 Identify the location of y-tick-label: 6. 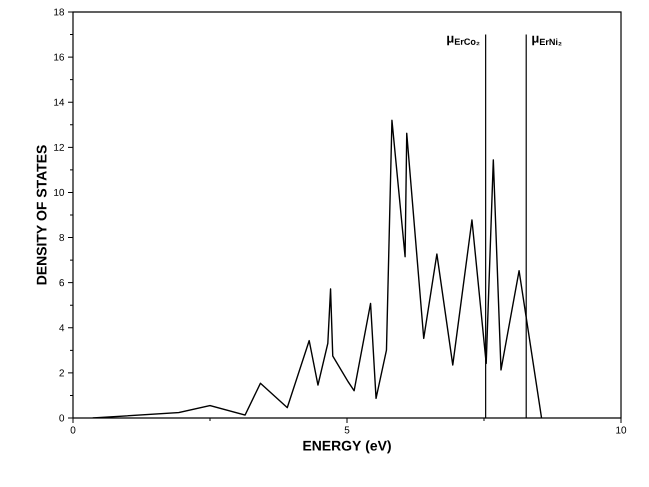
(61, 282).